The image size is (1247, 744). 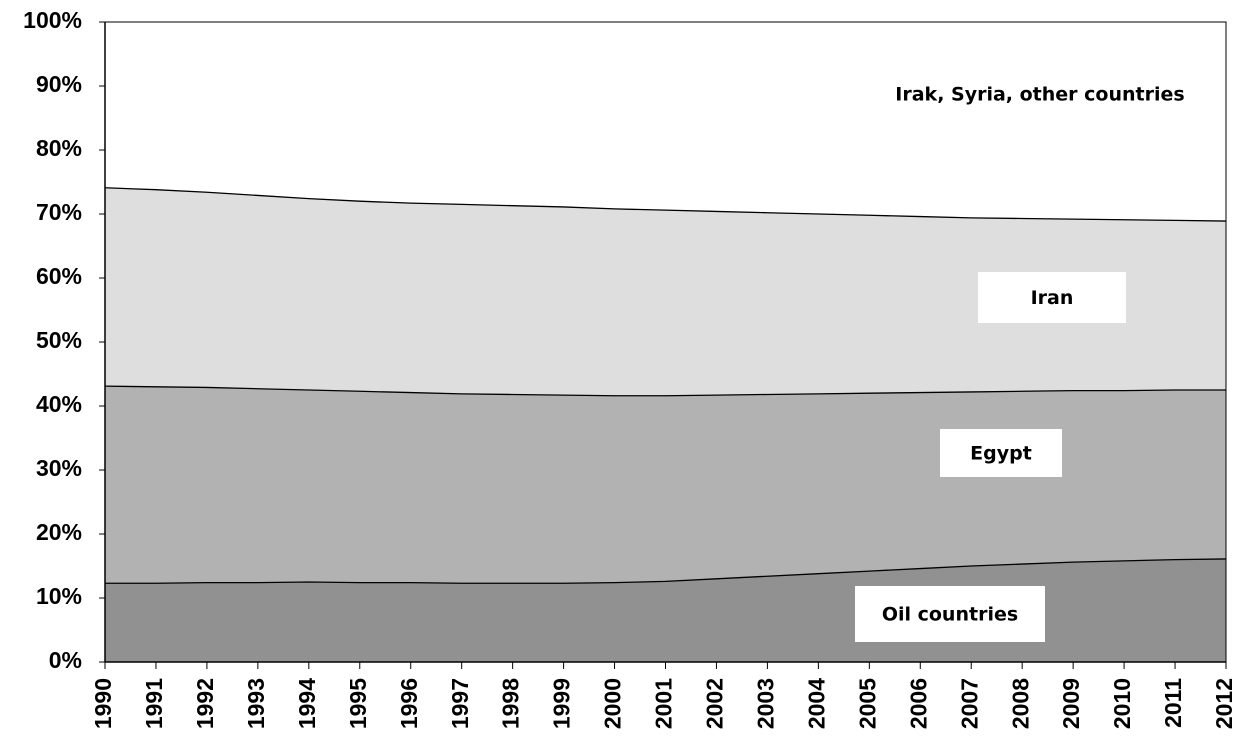 What do you see at coordinates (1039, 95) in the screenshot?
I see `series-label: Irak, Syria, other countries` at bounding box center [1039, 95].